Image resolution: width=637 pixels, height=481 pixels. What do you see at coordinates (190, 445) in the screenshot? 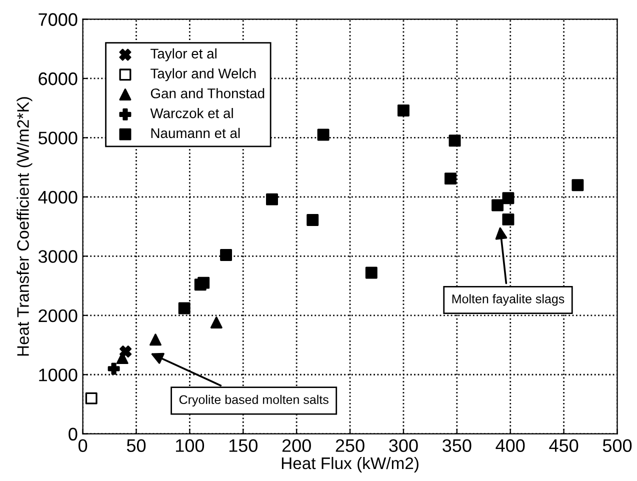
I see `x-tick-label: 100` at bounding box center [190, 445].